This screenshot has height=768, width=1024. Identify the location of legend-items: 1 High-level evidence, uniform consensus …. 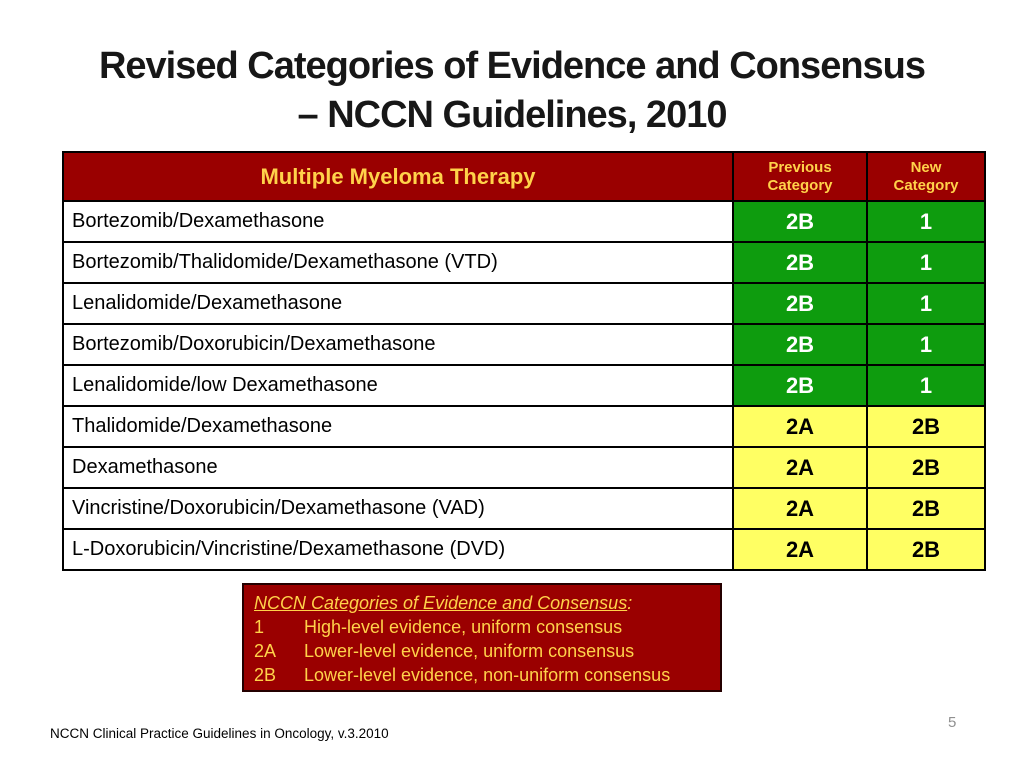
(482, 651).